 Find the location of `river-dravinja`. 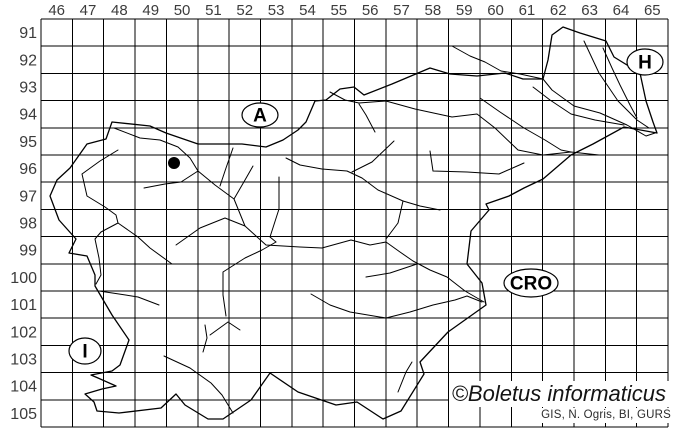

river-dravinja is located at coordinates (477, 162).